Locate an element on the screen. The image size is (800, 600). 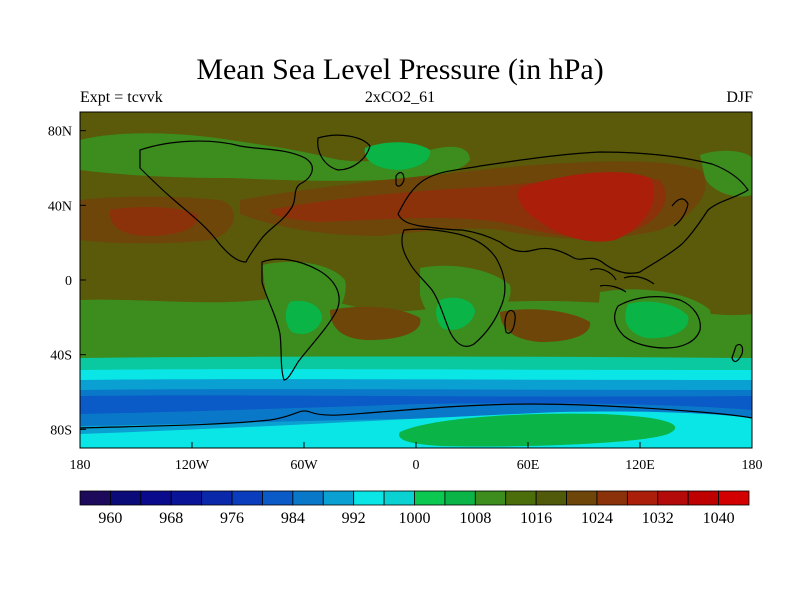
band-brown-south-atlantic is located at coordinates (375, 323).